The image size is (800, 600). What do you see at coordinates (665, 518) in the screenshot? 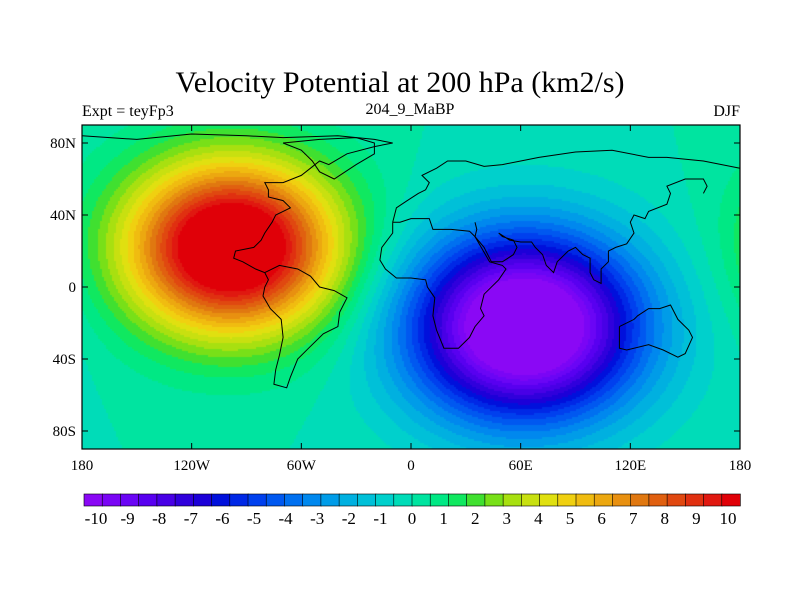
I see `colorbar-label-18: 8` at bounding box center [665, 518].